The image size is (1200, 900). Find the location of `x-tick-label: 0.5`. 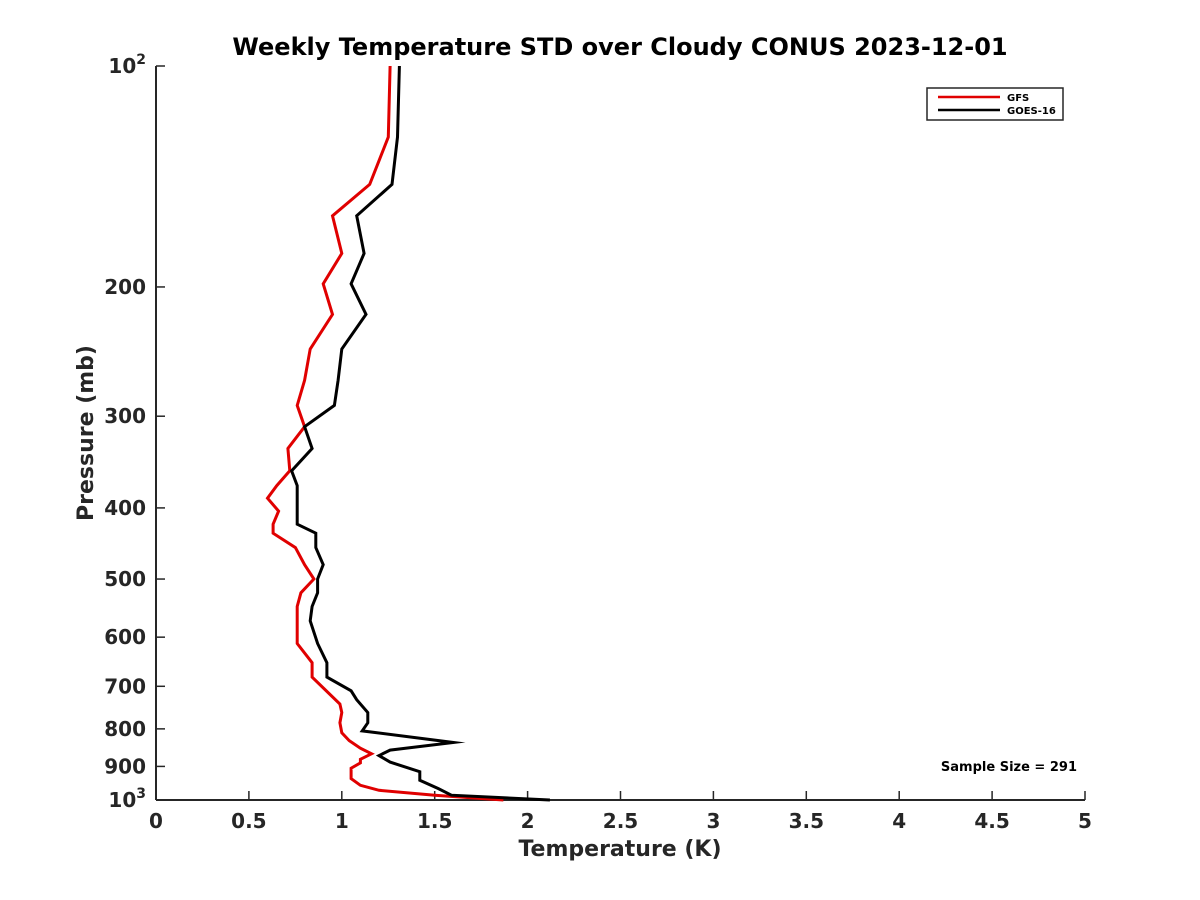

x-tick-label: 0.5 is located at coordinates (248, 821).